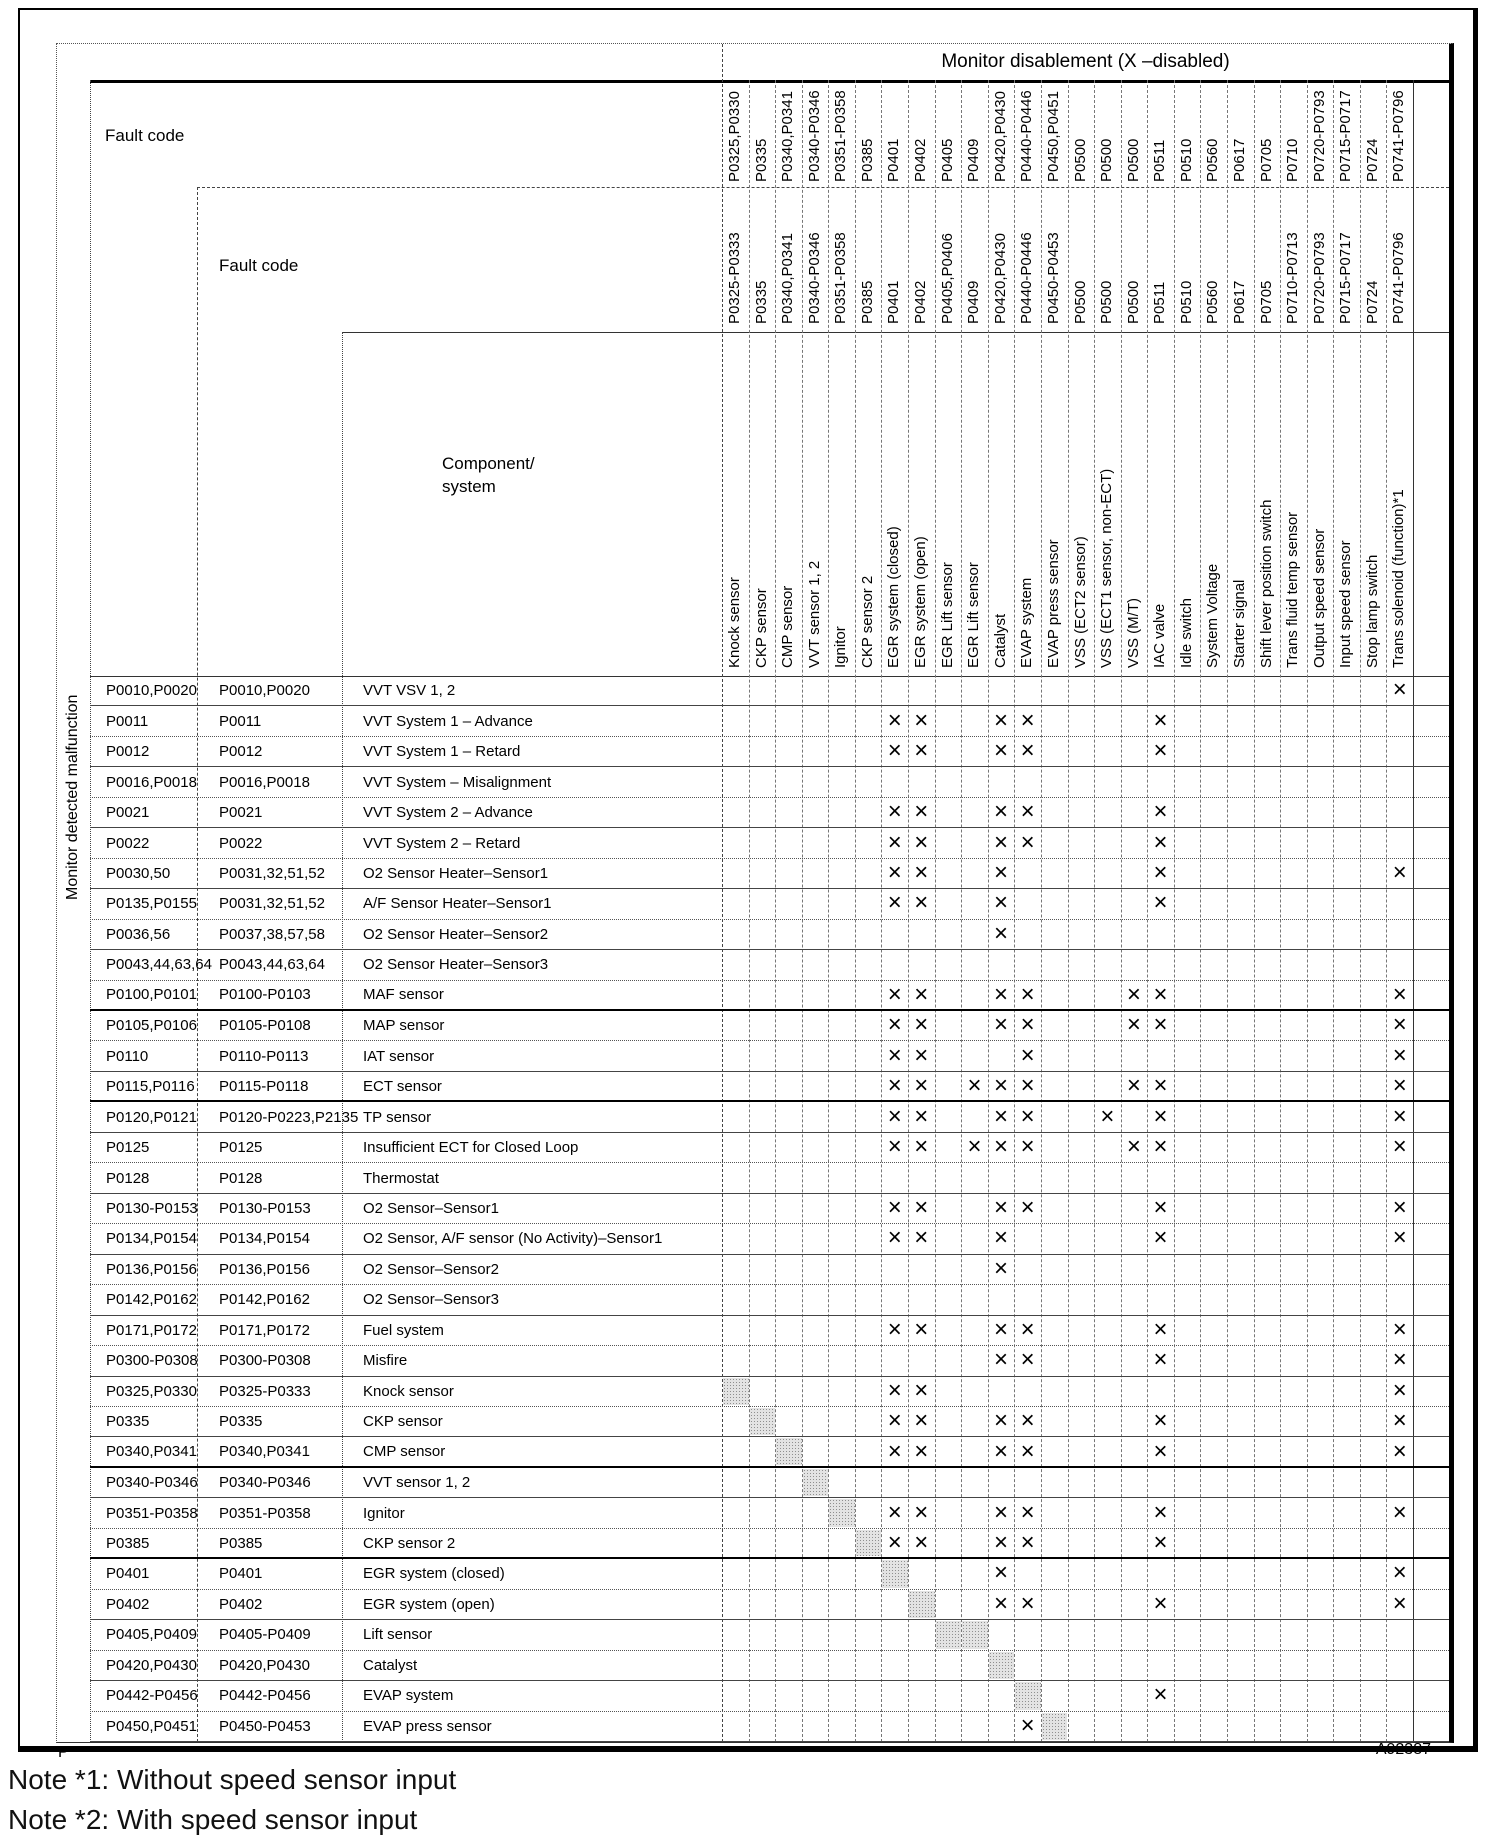  What do you see at coordinates (151, 1726) in the screenshot?
I see `fault-code-1-cell: P0450,P0451` at bounding box center [151, 1726].